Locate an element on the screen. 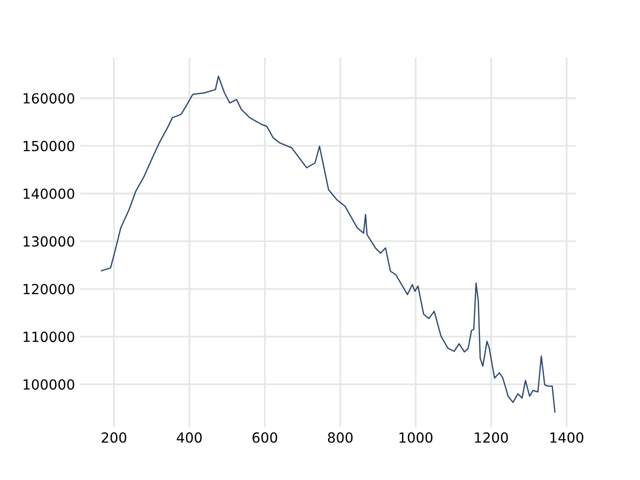 The height and width of the screenshot is (480, 640). y-tick-label: 150000 is located at coordinates (49, 146).